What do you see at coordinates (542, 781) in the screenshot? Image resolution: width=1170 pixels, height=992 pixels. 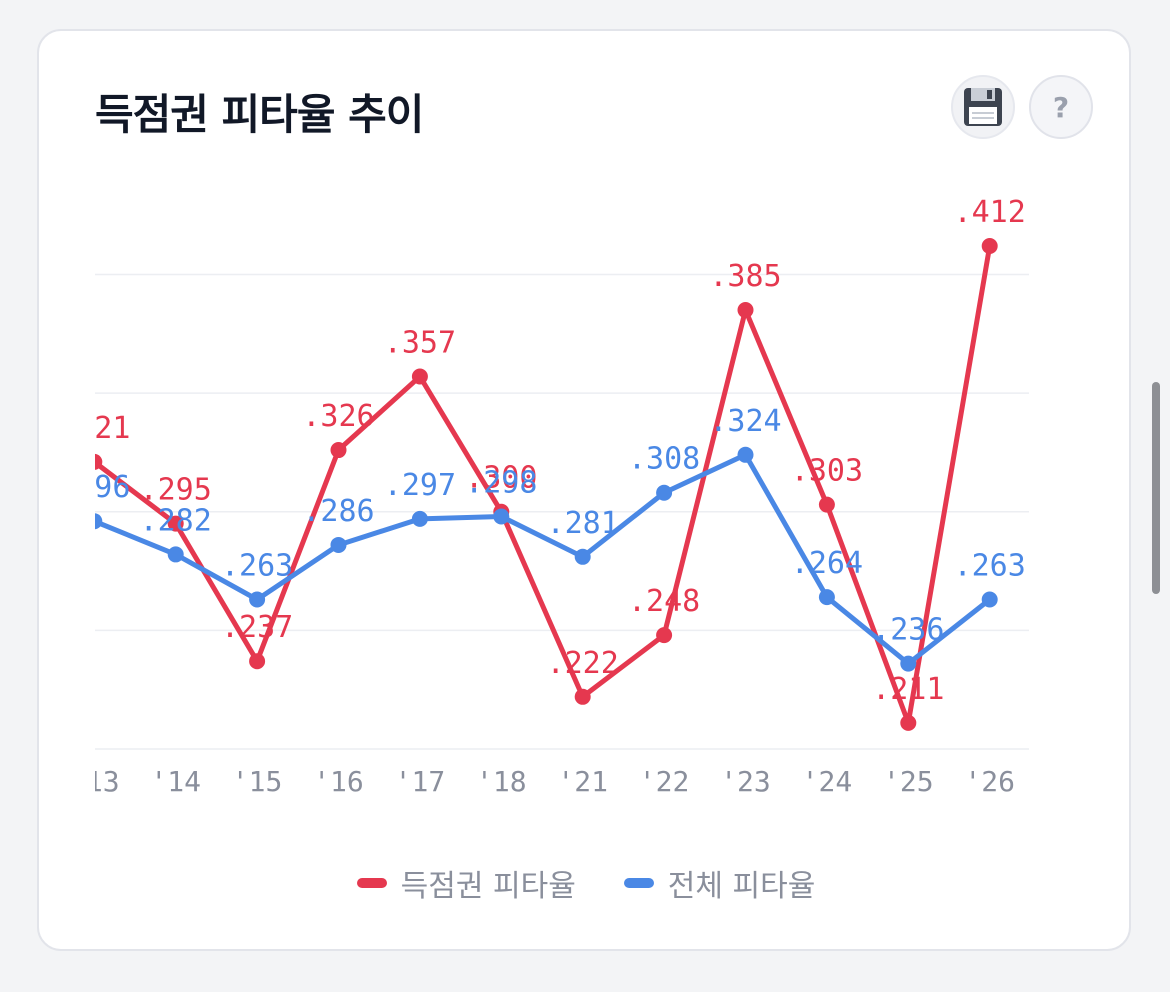 I see `x-axis: '13 '14 '15 '16 '17 '18 '21 '22 '23 '24 '25 '26` at bounding box center [542, 781].